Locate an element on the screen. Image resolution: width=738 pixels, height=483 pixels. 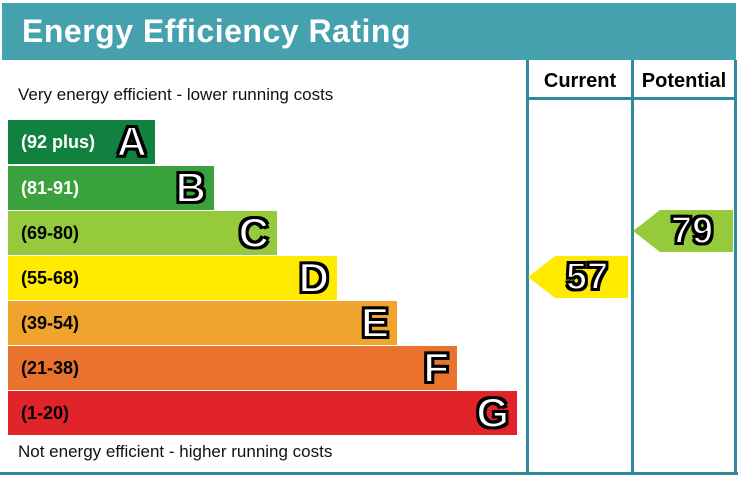
band-letter: G is located at coordinates (492, 412).